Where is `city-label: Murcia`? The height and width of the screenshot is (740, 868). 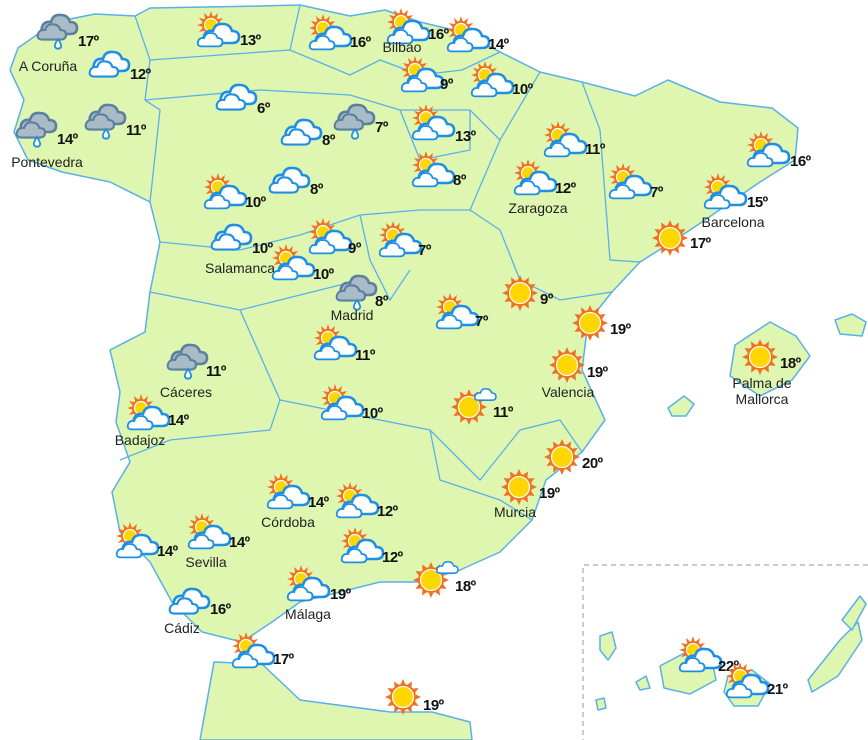
city-label: Murcia is located at coordinates (515, 512).